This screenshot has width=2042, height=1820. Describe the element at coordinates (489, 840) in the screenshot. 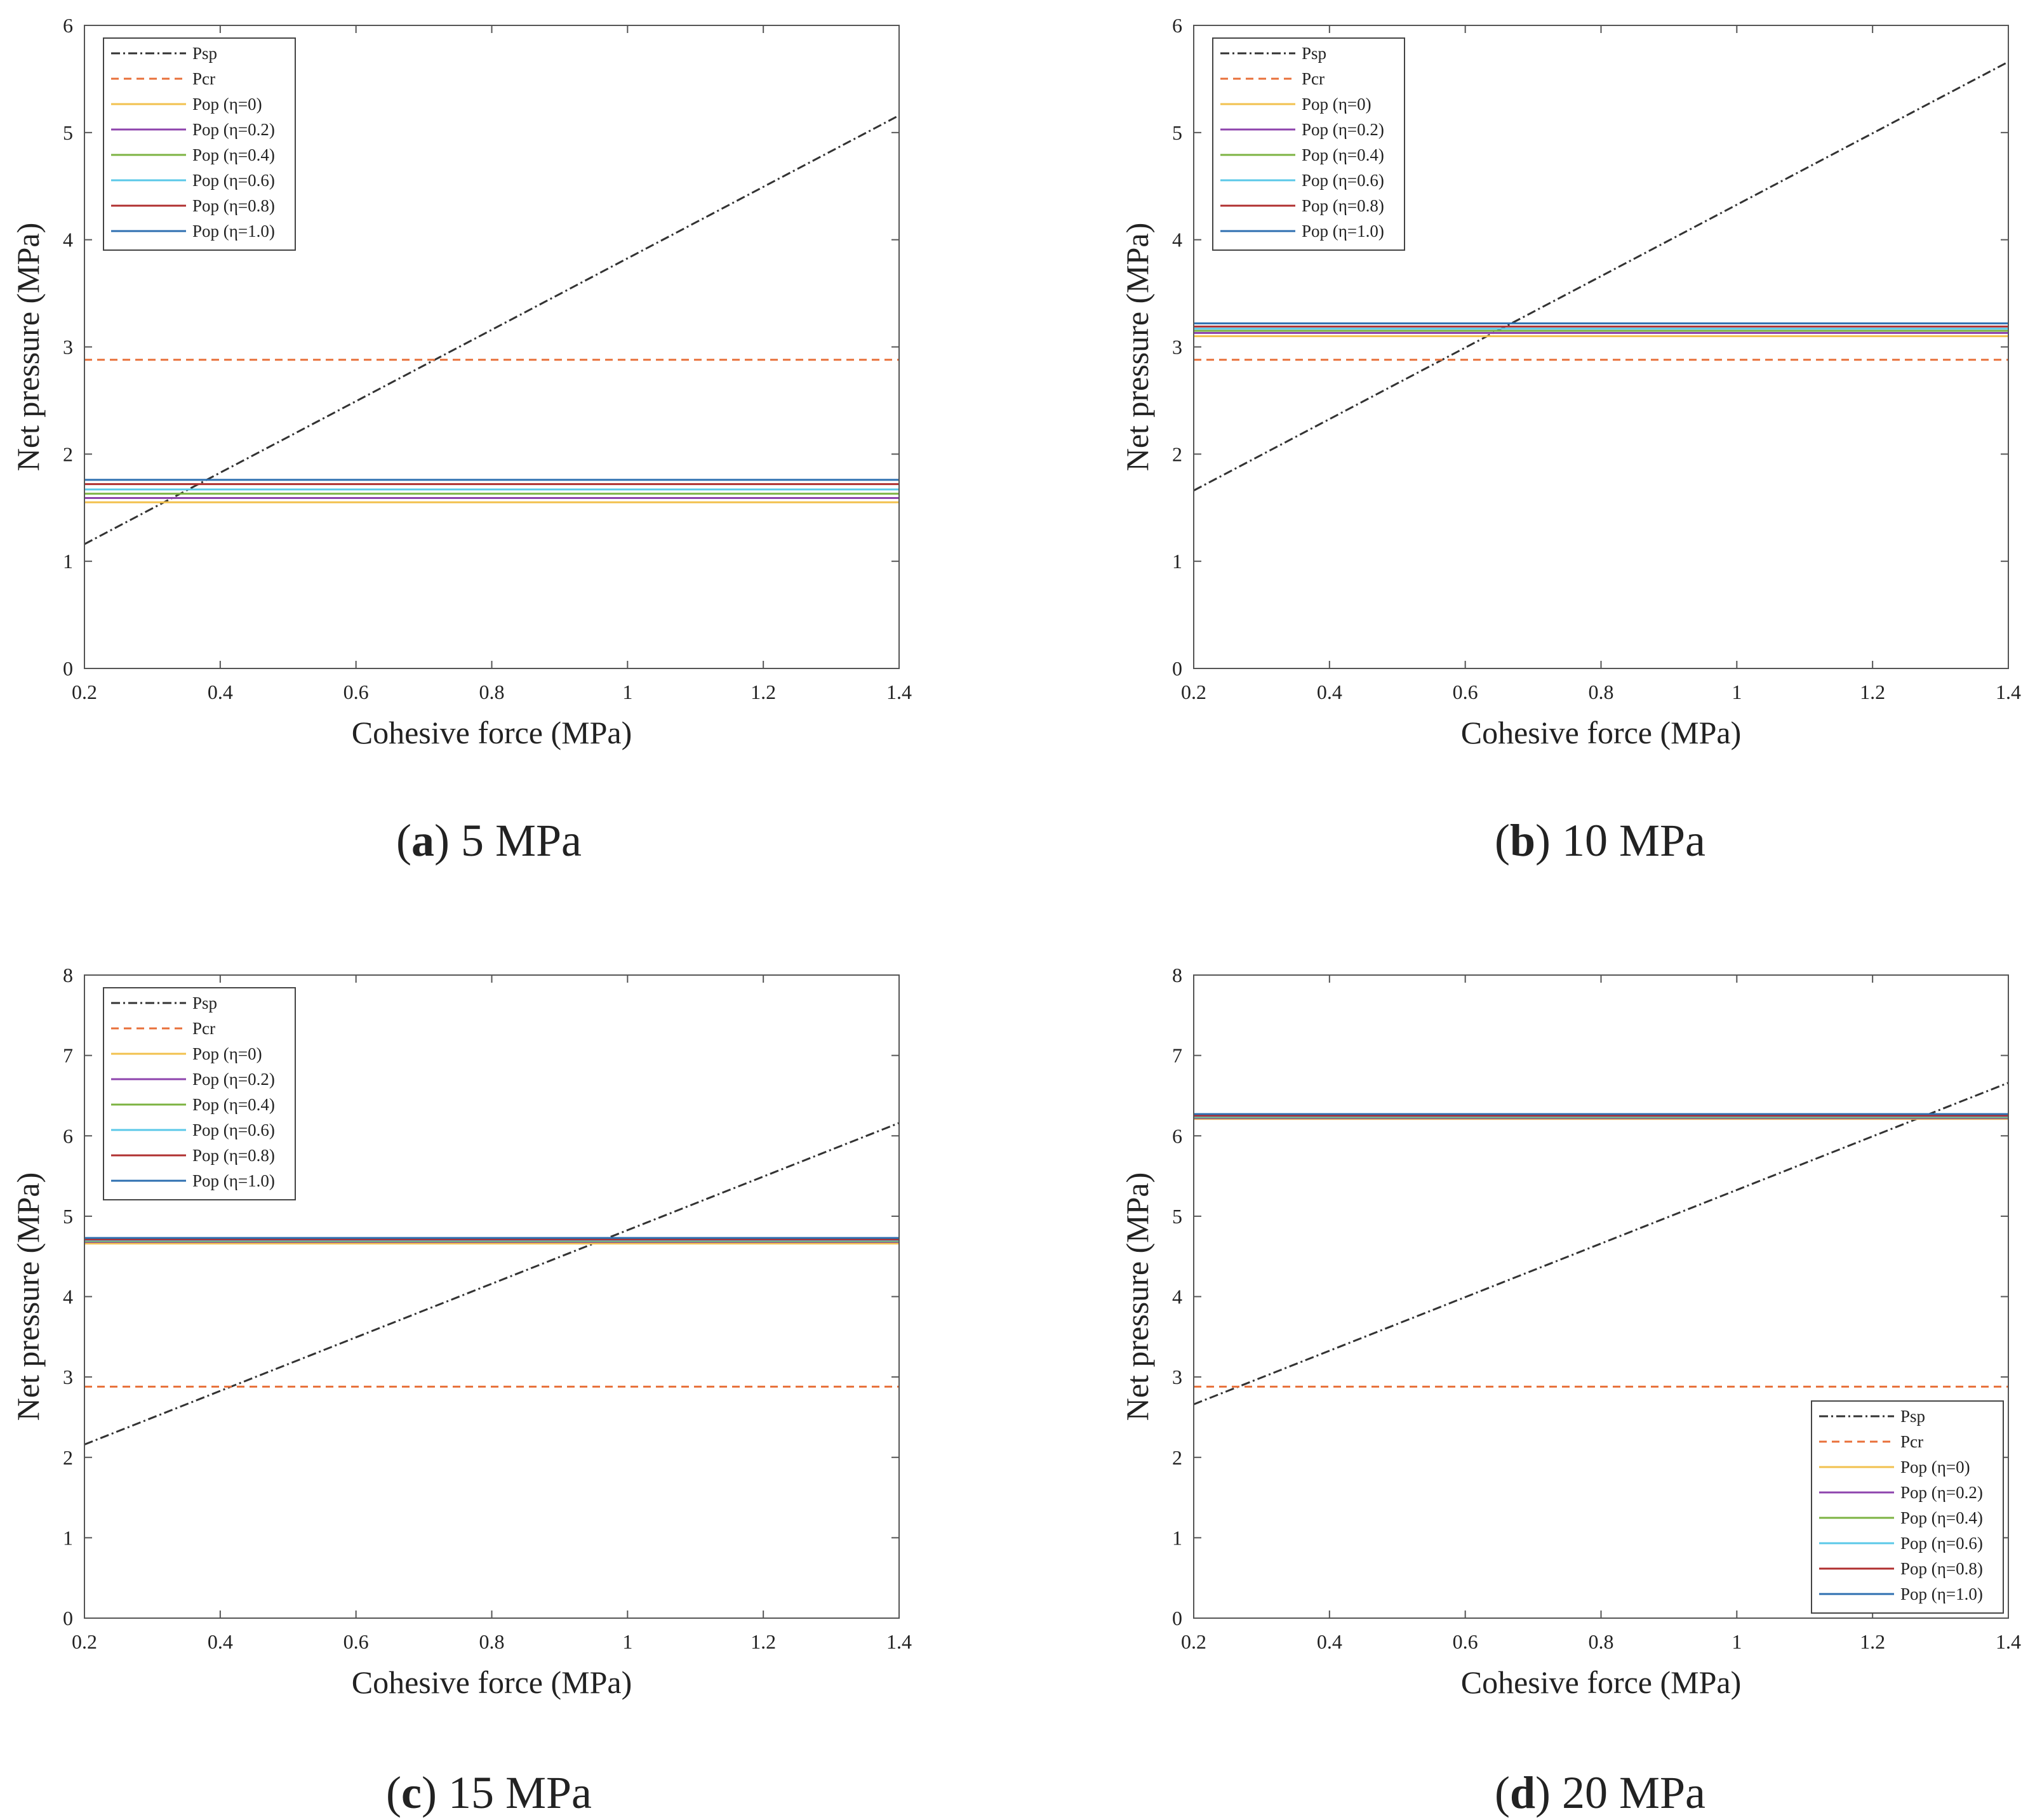

I see `caption-a: (a) 5 MPa` at that location.